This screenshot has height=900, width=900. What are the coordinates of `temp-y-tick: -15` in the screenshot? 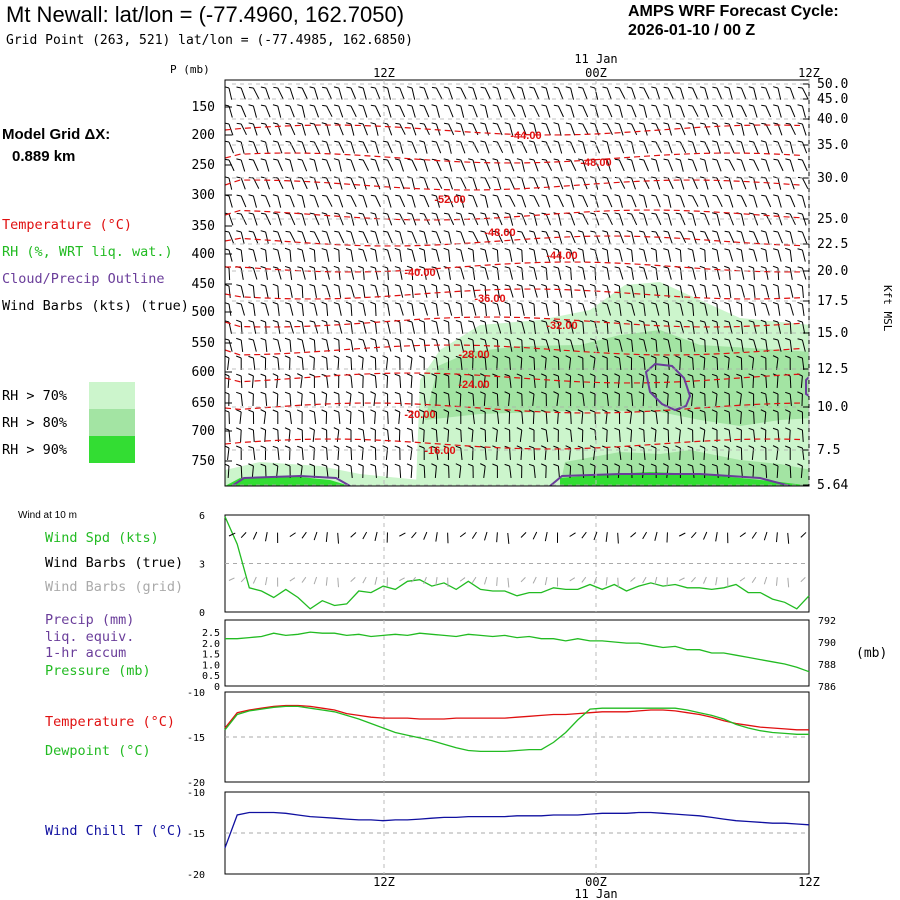 It's located at (196, 738).